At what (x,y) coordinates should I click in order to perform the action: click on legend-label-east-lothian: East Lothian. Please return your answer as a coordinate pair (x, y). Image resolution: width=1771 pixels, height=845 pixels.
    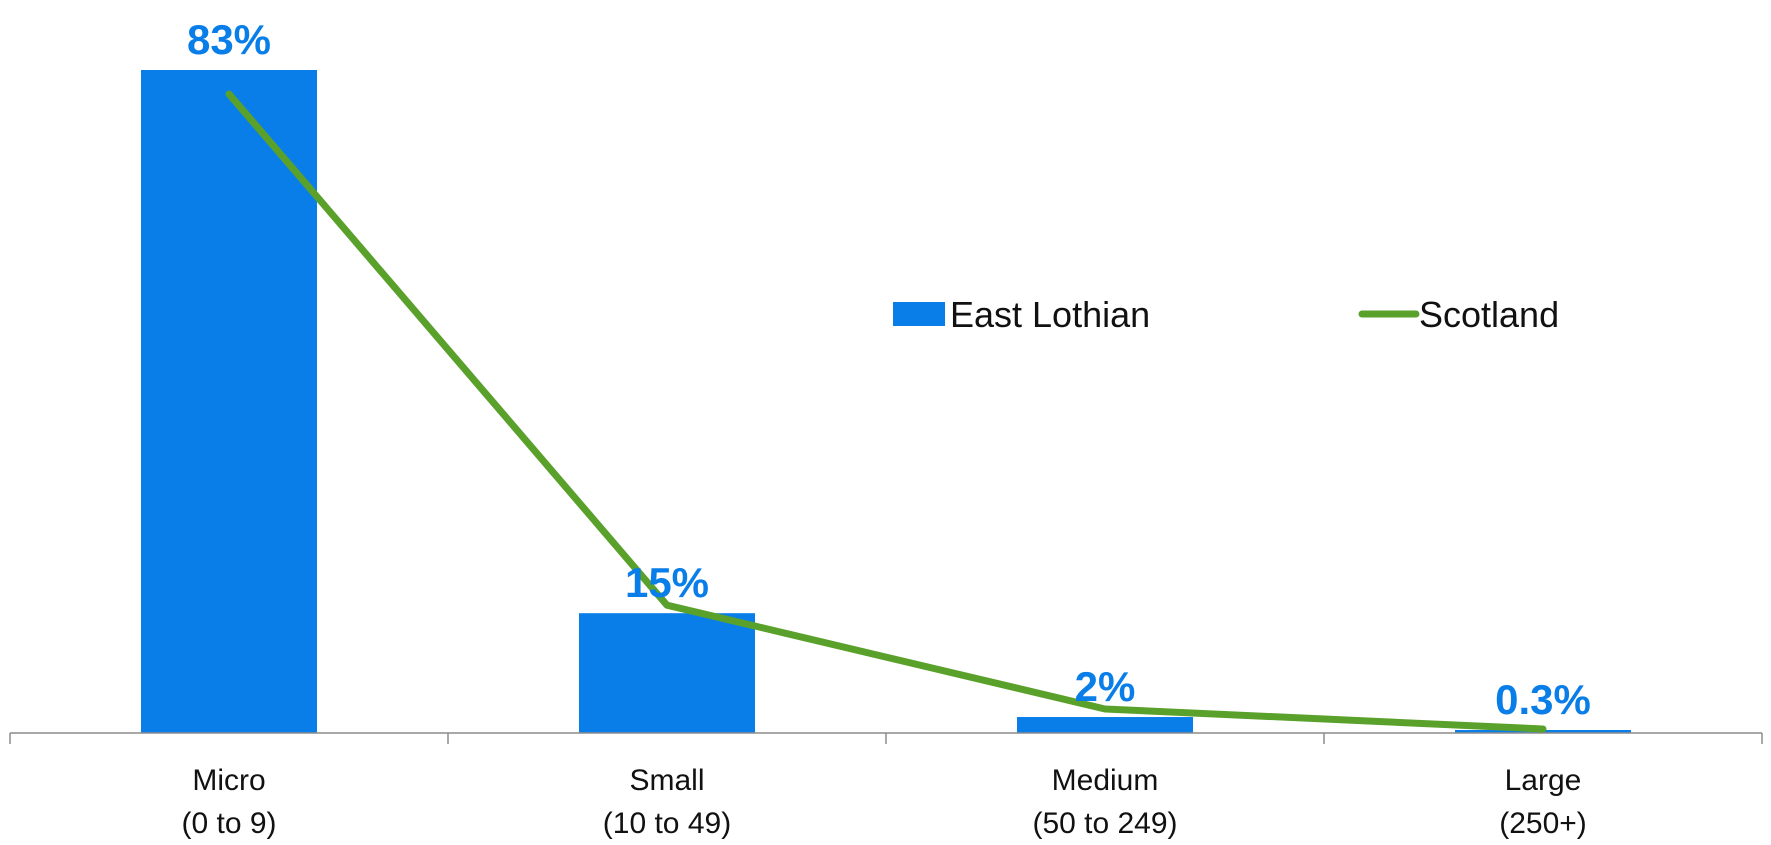
    Looking at the image, I should click on (1050, 314).